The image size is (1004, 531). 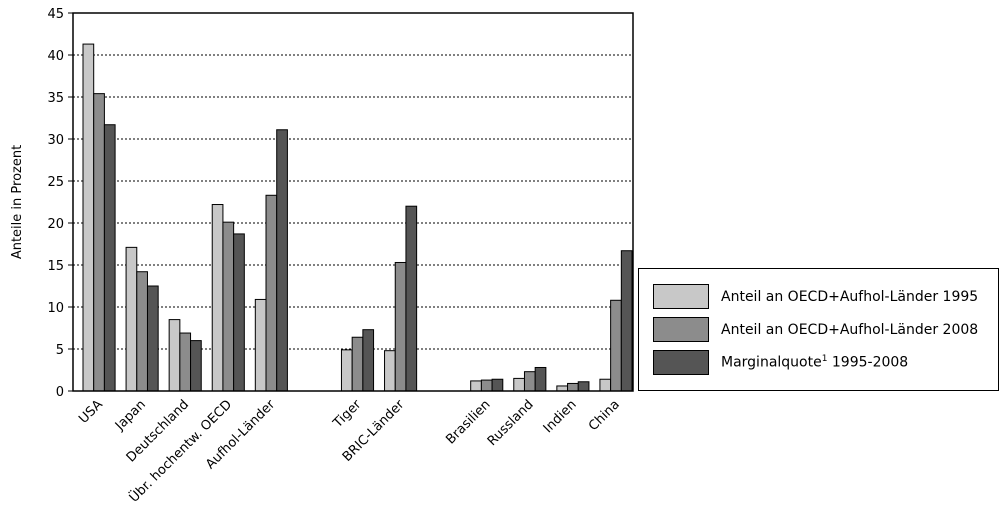 What do you see at coordinates (583, 386) in the screenshot?
I see `bar-indien-s2` at bounding box center [583, 386].